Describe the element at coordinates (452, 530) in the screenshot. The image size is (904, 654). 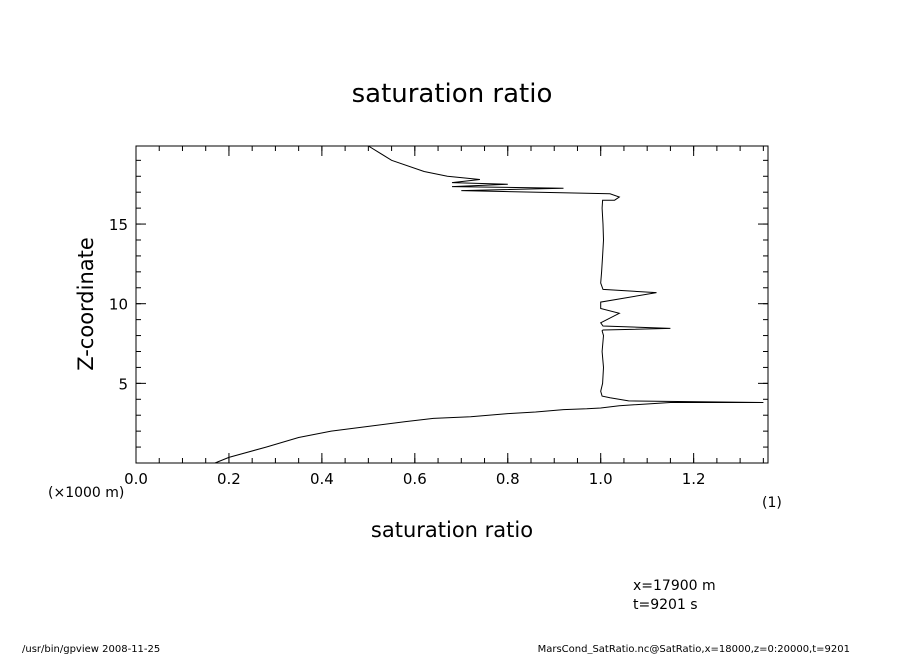
I see `x-axis-title: saturation ratio` at that location.